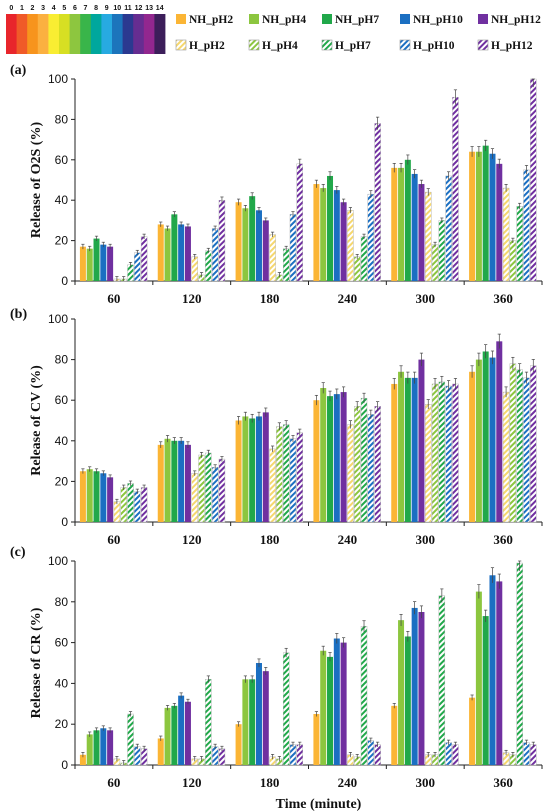  What do you see at coordinates (438, 20) in the screenshot?
I see `legend-label: NH_pH10` at bounding box center [438, 20].